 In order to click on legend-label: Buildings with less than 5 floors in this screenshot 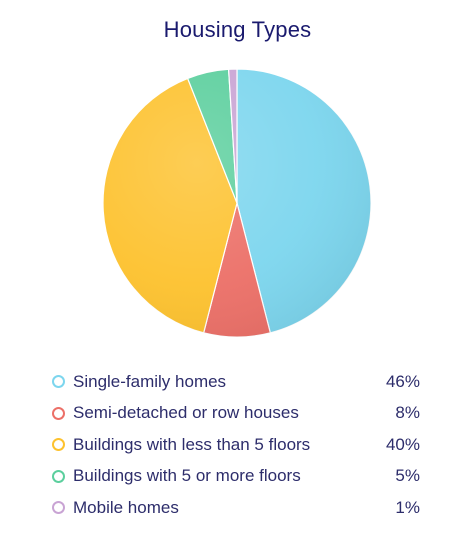, I will do `click(192, 444)`.